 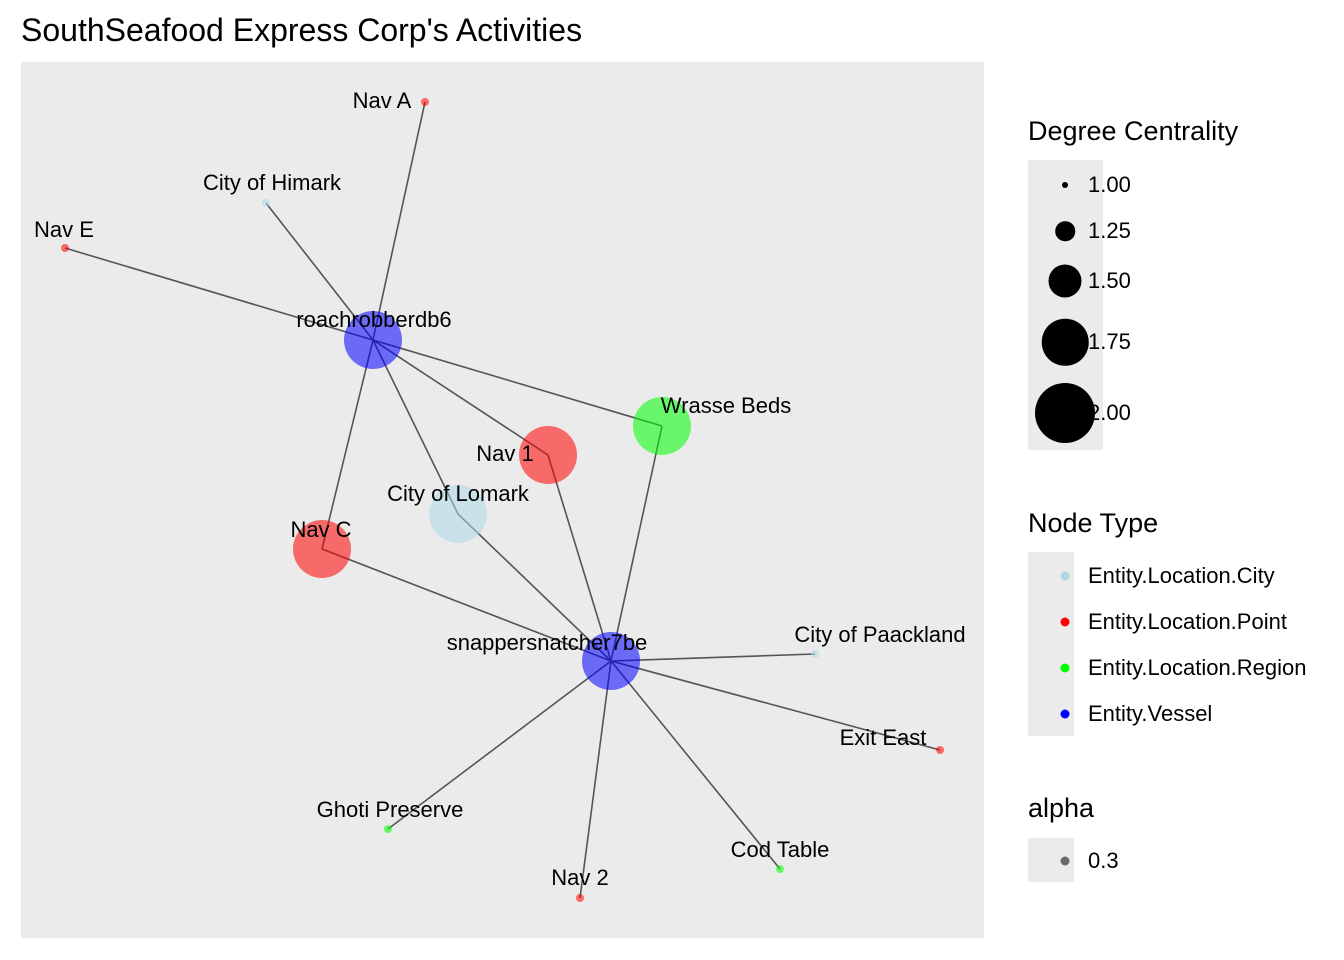 What do you see at coordinates (726, 405) in the screenshot?
I see `node-label: Wrasse Beds` at bounding box center [726, 405].